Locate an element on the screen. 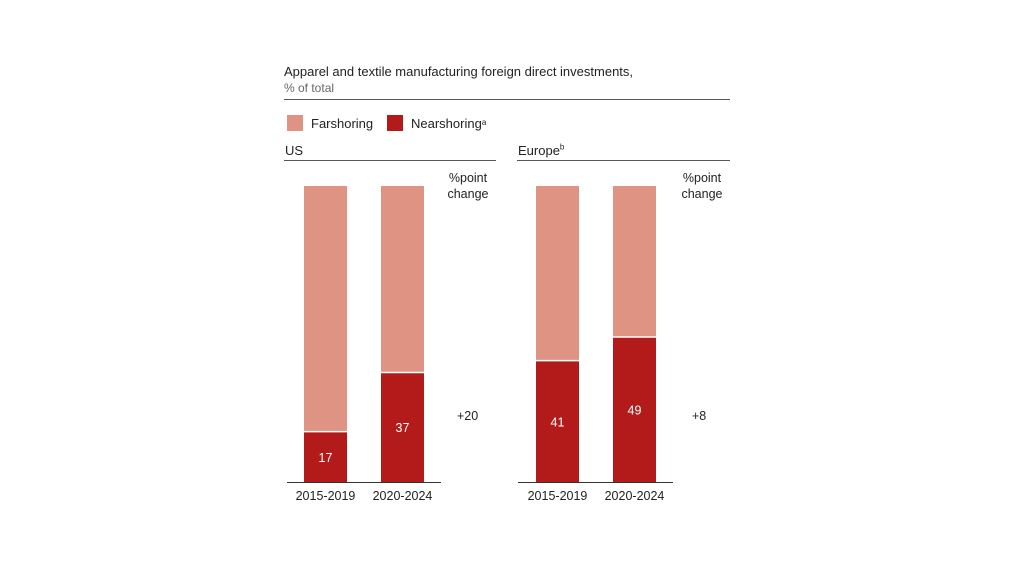  legend-label-farshoring: Farshoring is located at coordinates (342, 123).